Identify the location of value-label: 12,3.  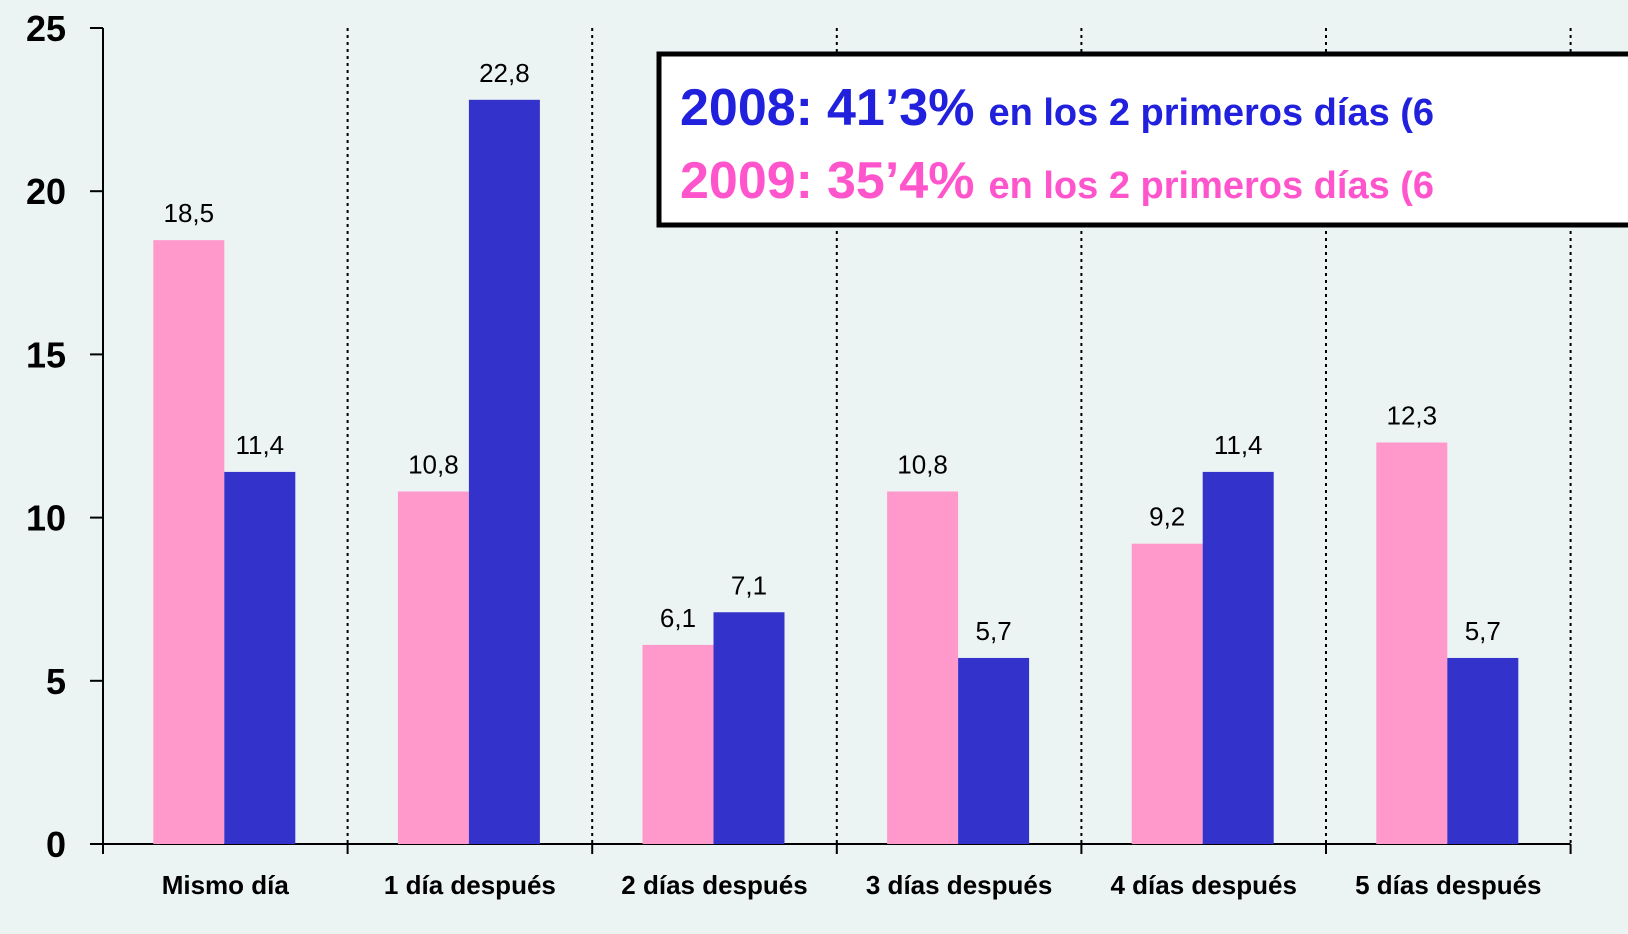
(1411, 416).